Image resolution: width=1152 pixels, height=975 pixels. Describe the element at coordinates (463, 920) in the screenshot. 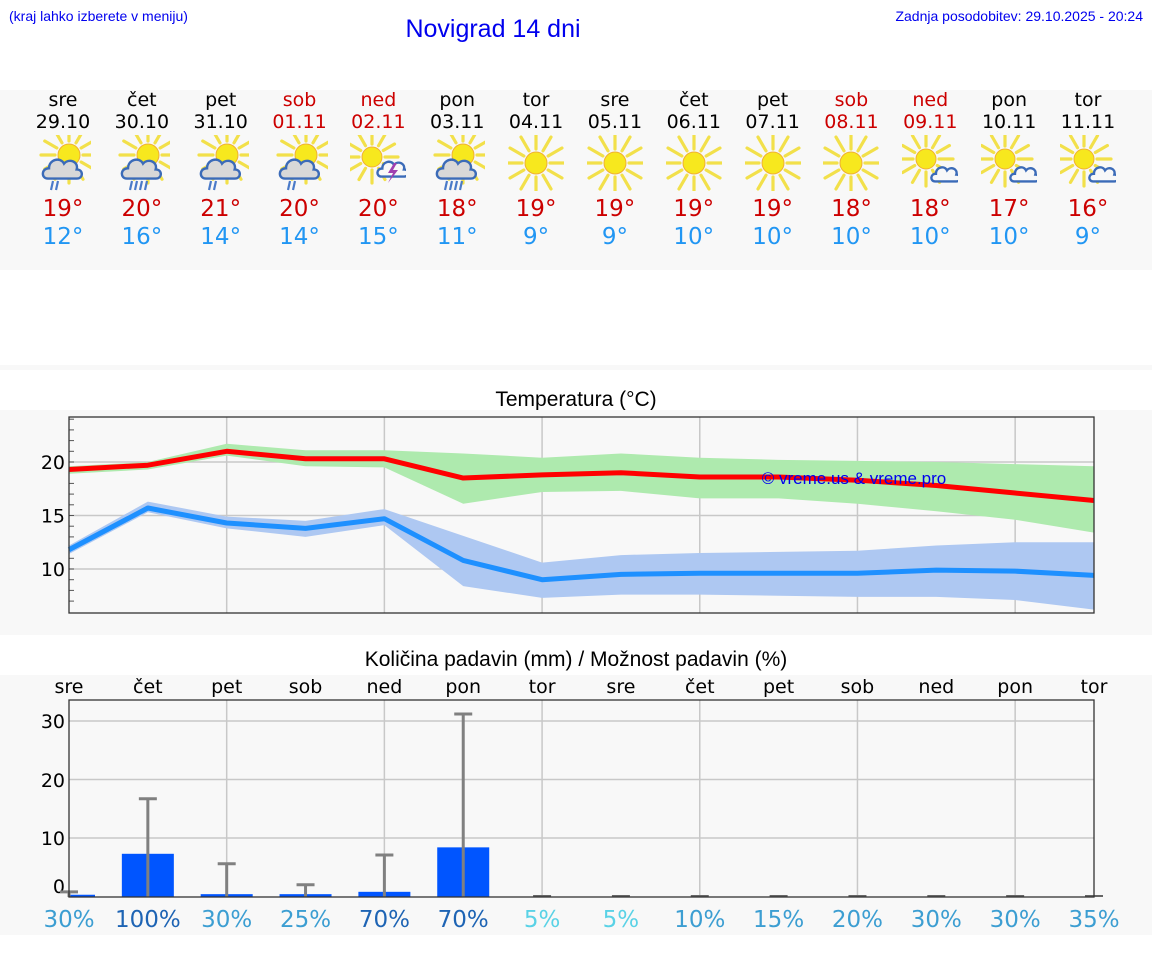

I see `precip-probability: 70%` at that location.